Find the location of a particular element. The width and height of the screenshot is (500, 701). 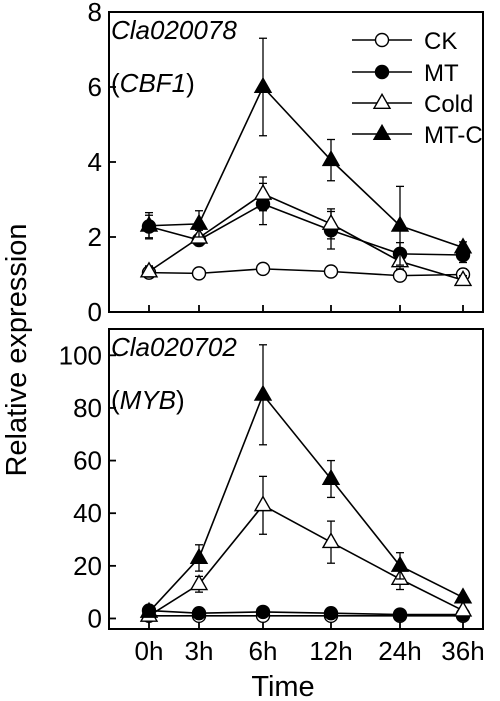

x-tick-label: 12h is located at coordinates (330, 651).